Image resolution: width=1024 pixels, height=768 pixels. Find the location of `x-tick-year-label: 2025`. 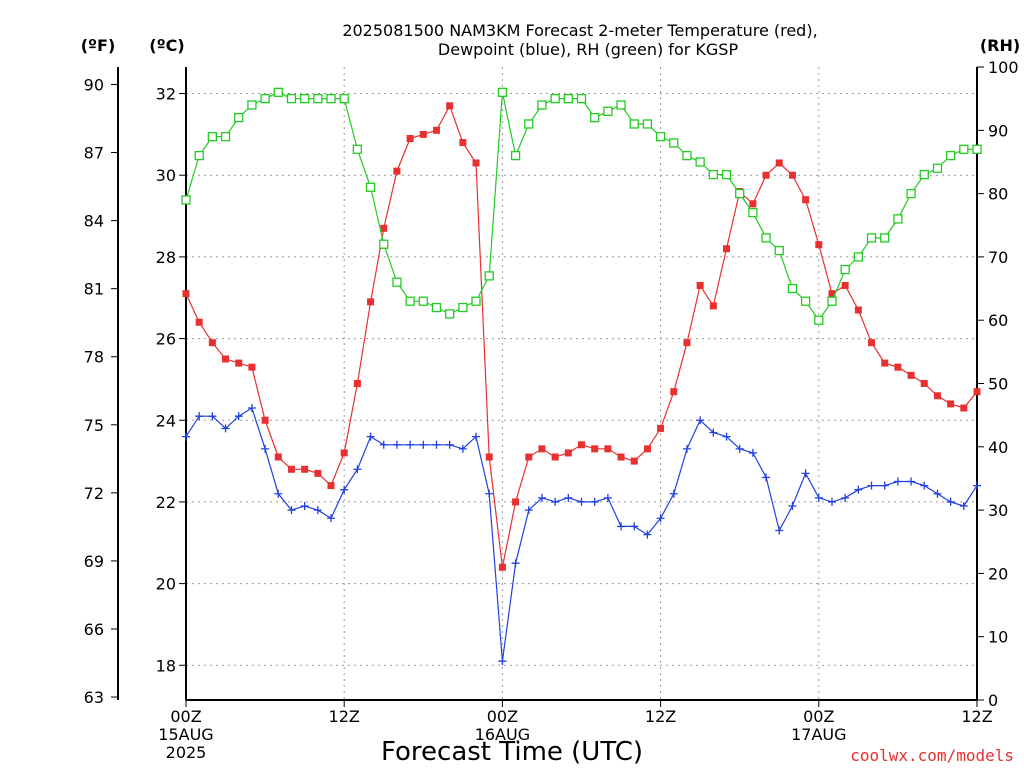

x-tick-year-label: 2025 is located at coordinates (186, 752).